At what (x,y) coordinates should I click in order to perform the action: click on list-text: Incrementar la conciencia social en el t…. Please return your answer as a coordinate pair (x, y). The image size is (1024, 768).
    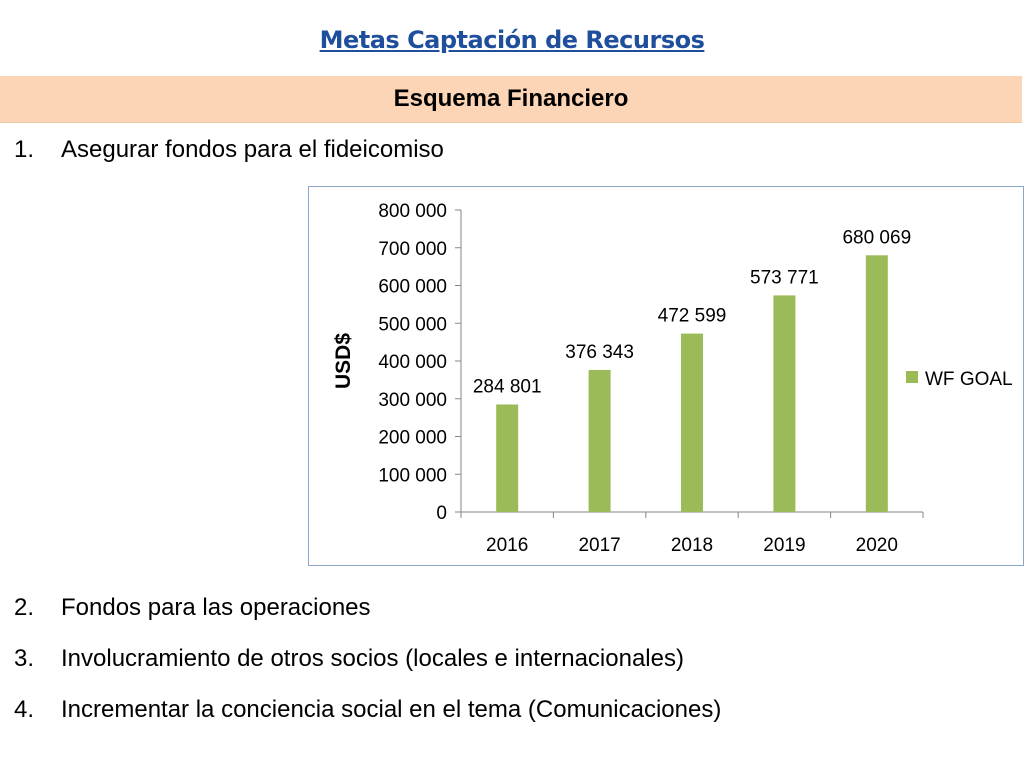
    Looking at the image, I should click on (391, 709).